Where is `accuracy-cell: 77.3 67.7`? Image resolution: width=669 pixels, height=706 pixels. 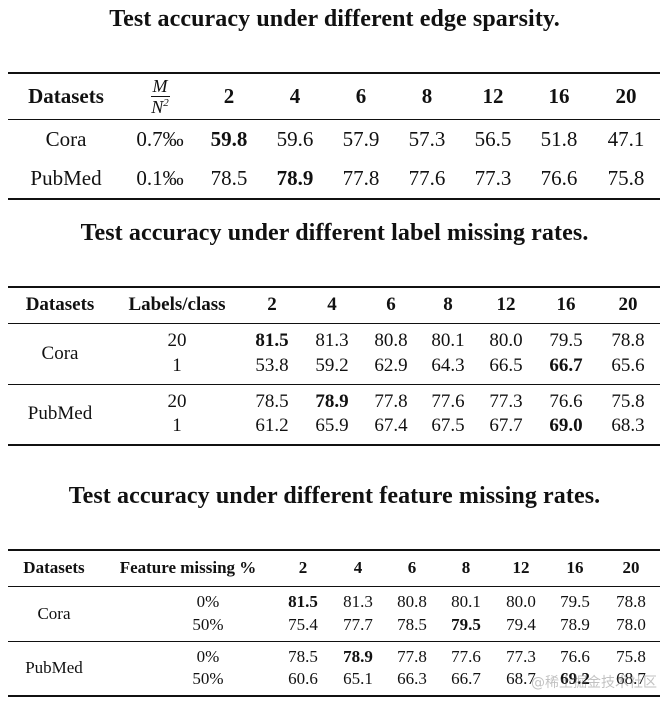
accuracy-cell: 77.3 67.7 is located at coordinates (506, 414).